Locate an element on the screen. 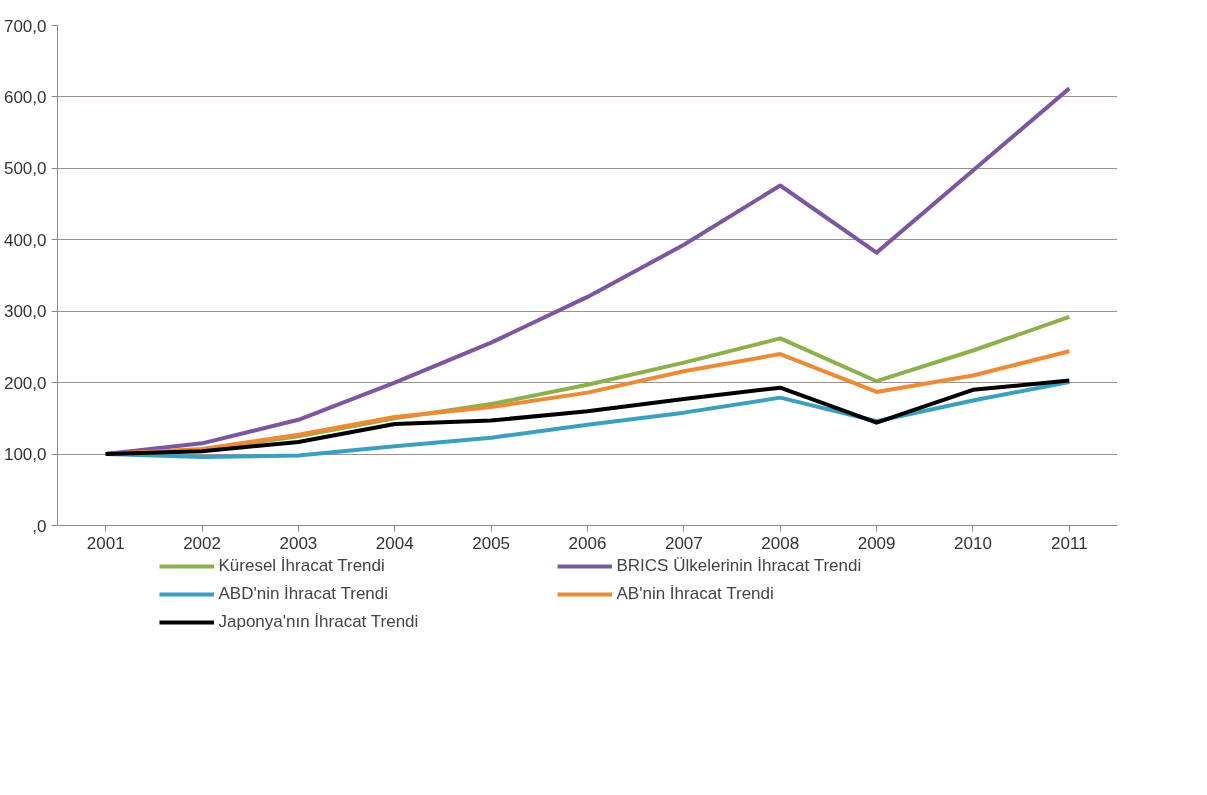 The image size is (1207, 795). x-tick-label: 2005 is located at coordinates (491, 543).